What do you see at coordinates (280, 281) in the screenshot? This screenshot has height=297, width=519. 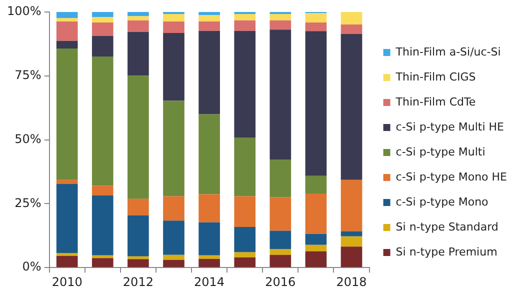 I see `x-tick-label: 2016` at bounding box center [280, 281].